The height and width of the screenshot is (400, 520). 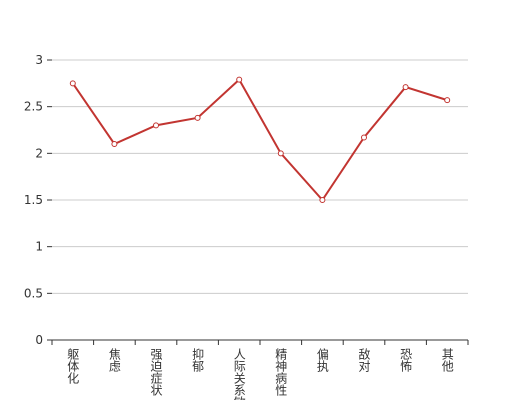 I want to click on x-tick-label: 焦虑, so click(x=114, y=360).